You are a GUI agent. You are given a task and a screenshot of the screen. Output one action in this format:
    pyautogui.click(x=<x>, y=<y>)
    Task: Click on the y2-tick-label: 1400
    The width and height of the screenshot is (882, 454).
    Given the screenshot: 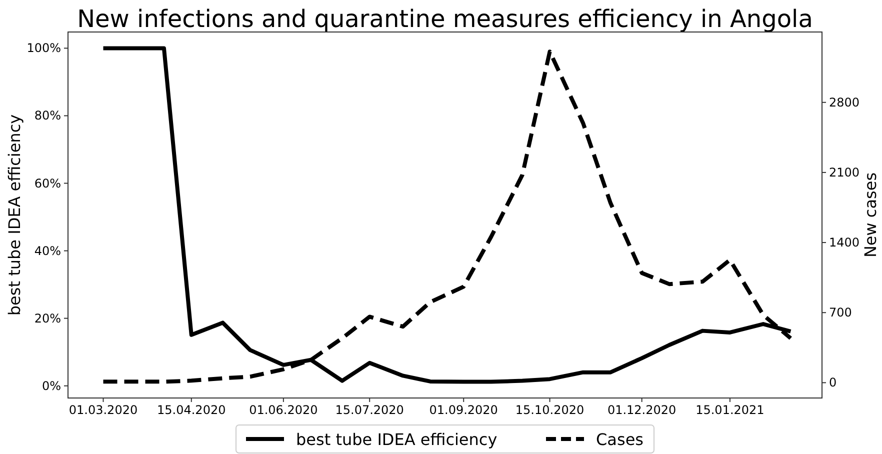 What is the action you would take?
    pyautogui.click(x=844, y=243)
    